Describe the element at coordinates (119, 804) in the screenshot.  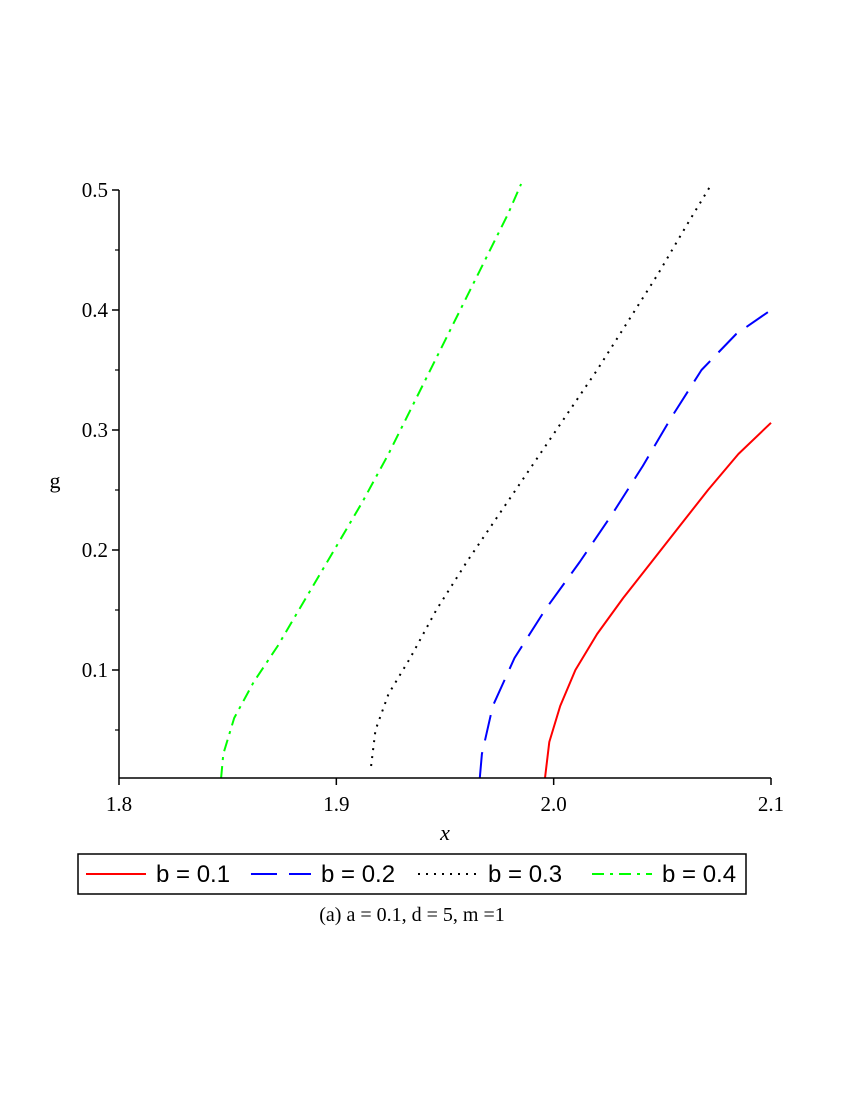
I see `x-tick-label: 1.8` at that location.